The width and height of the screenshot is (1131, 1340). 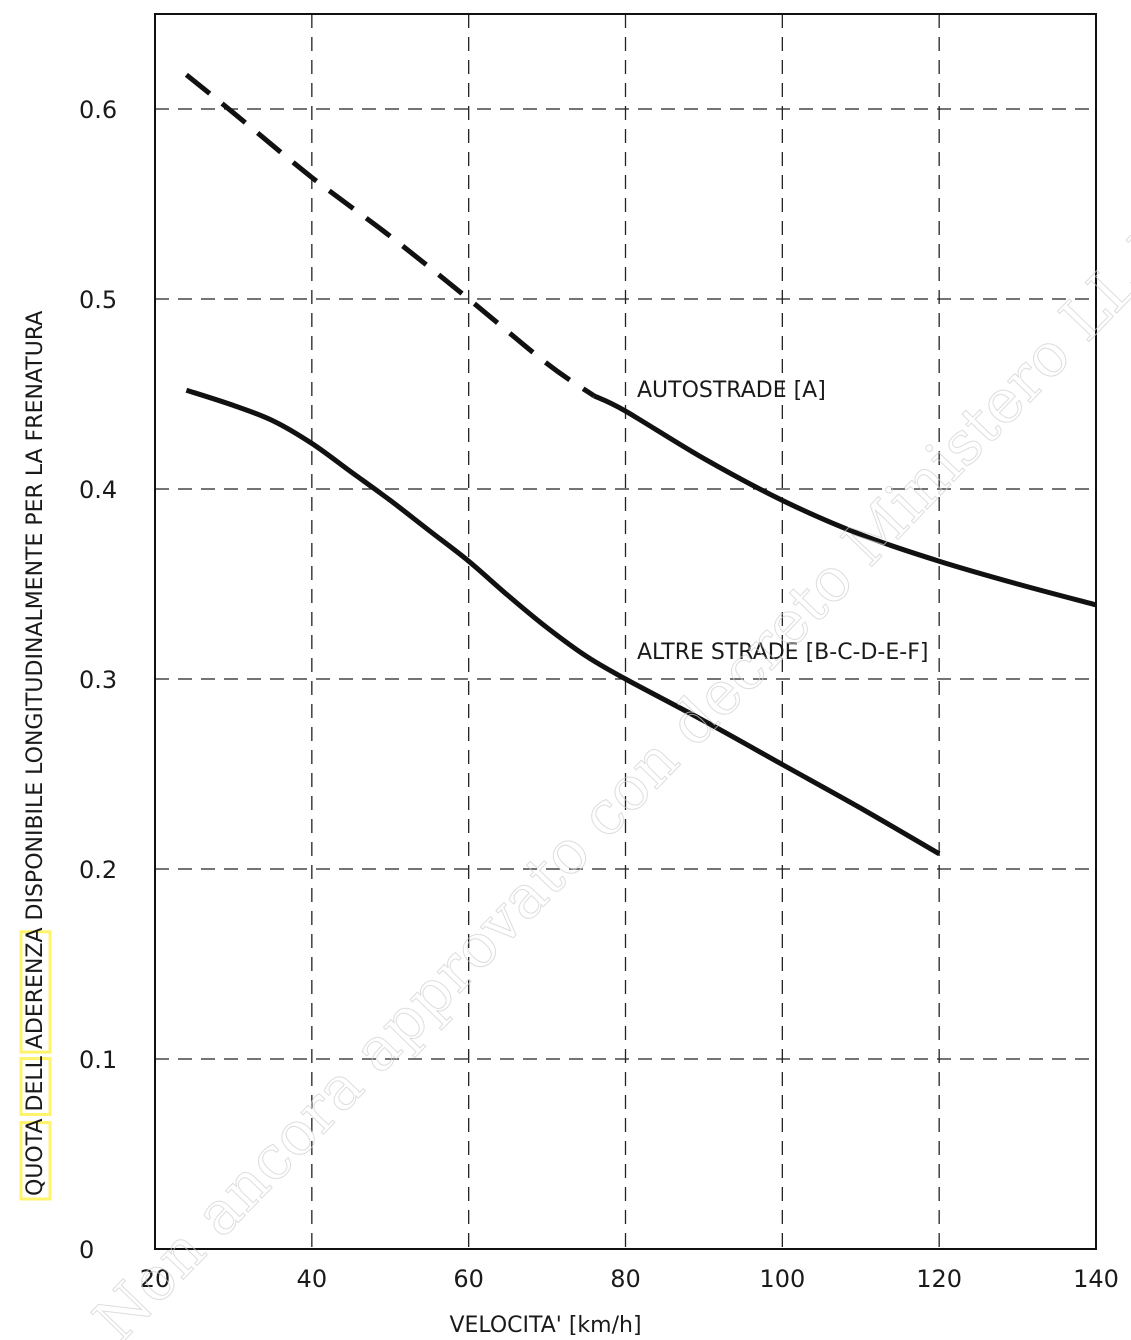 I want to click on x-tick-label: 60, so click(x=468, y=1279).